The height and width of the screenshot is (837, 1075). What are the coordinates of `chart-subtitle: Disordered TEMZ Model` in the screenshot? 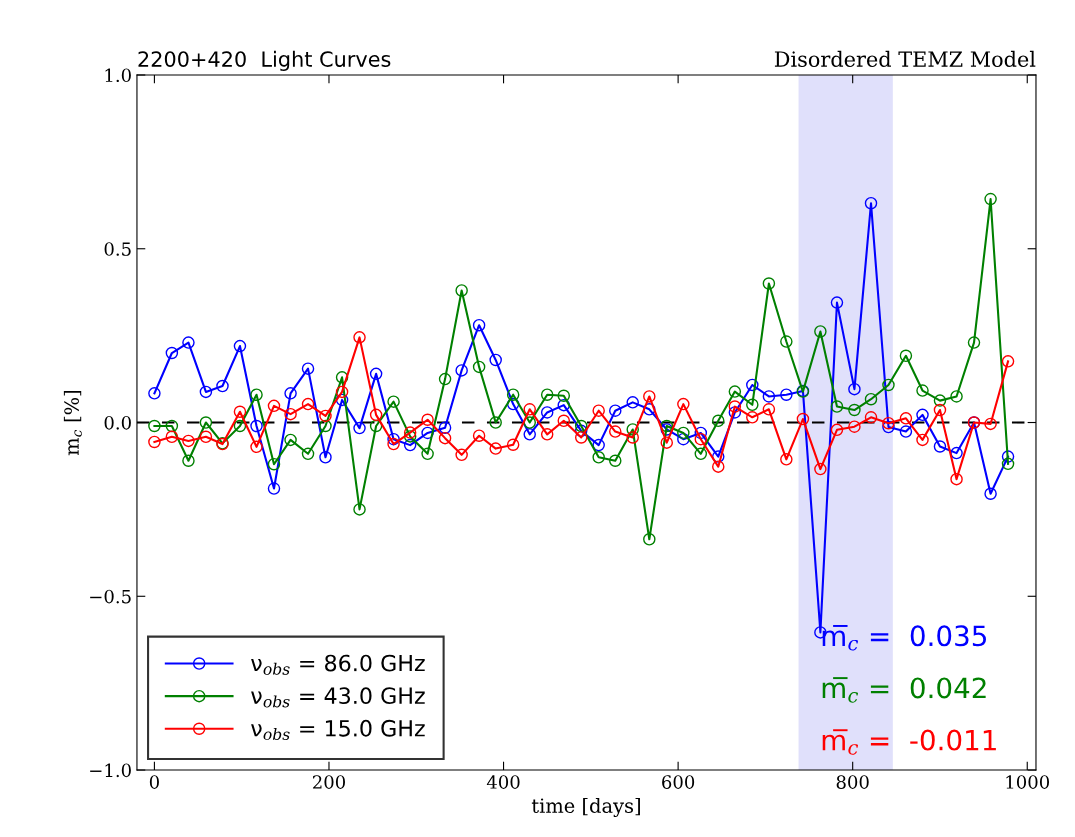 It's located at (905, 58).